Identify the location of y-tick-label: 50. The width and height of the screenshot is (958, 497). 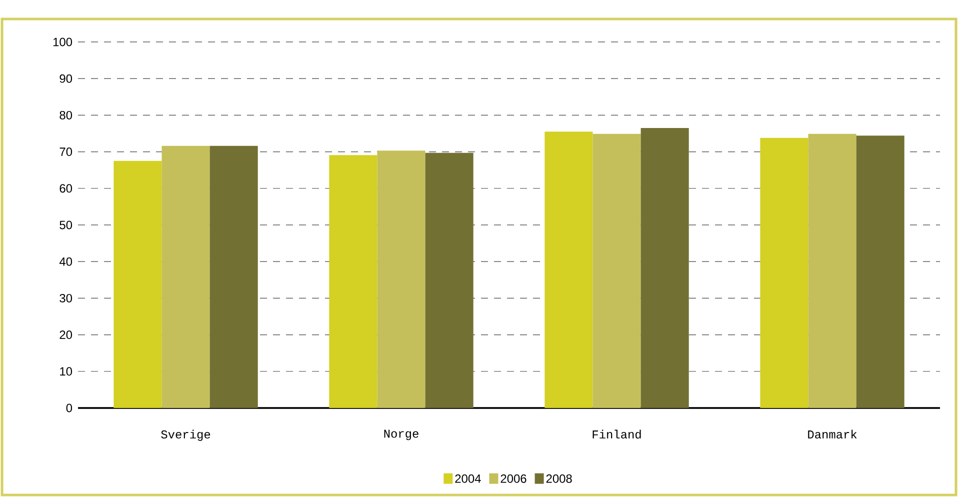
(66, 225).